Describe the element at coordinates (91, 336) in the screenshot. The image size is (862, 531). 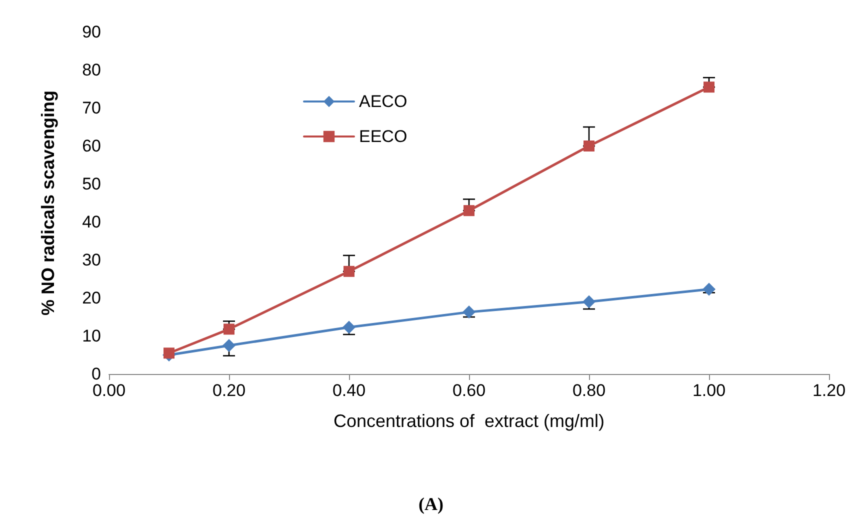
I see `y-tick-label: 10` at that location.